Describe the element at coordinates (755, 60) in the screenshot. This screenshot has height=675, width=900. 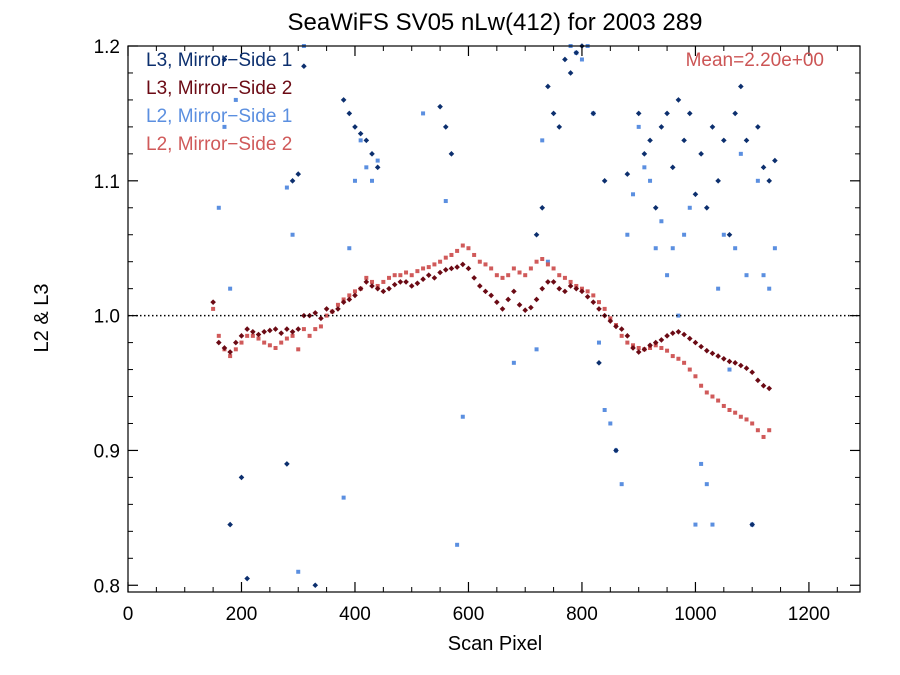
I see `mean-annotation: Mean=2.20e+00` at that location.